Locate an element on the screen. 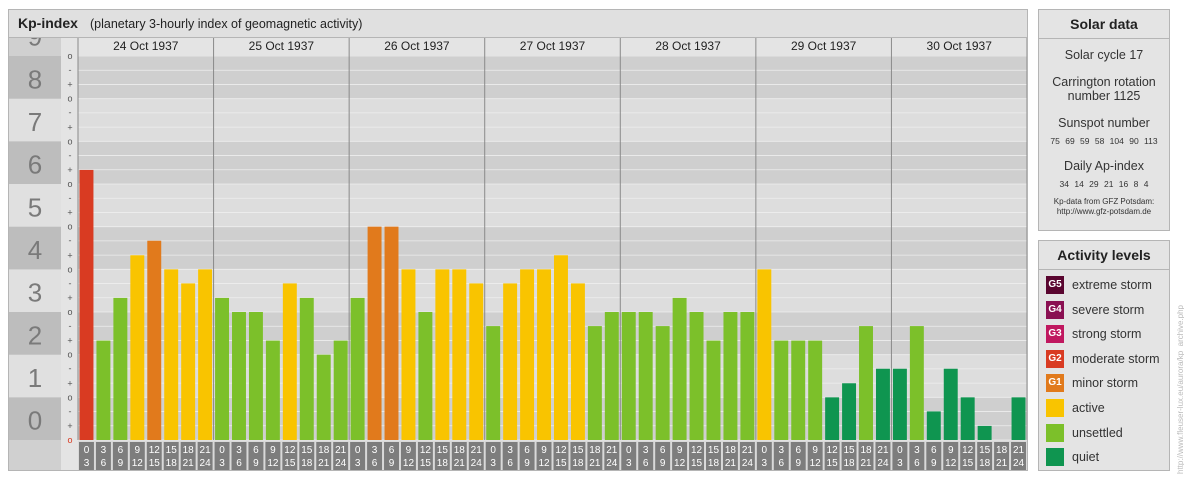  minor-mark-column is located at coordinates (69, 254).